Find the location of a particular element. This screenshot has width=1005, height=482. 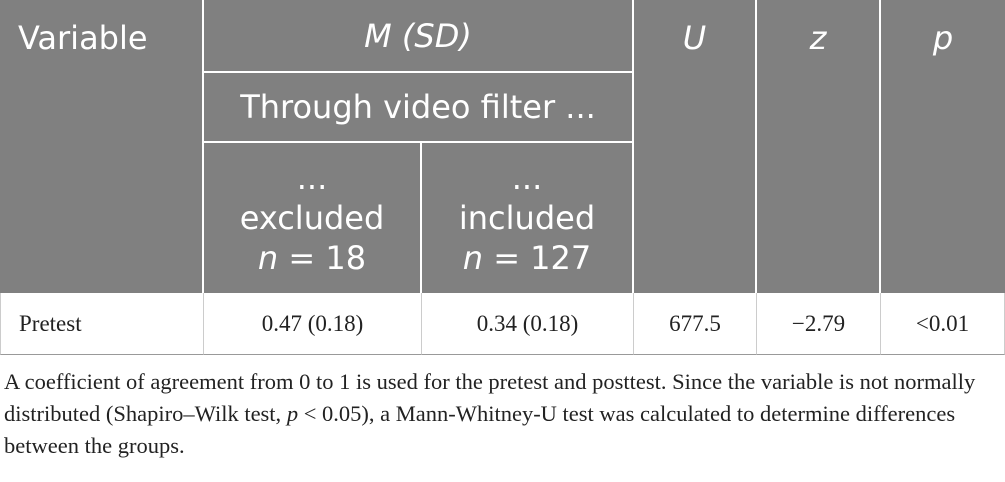

cell-text: −2.79 is located at coordinates (818, 323).